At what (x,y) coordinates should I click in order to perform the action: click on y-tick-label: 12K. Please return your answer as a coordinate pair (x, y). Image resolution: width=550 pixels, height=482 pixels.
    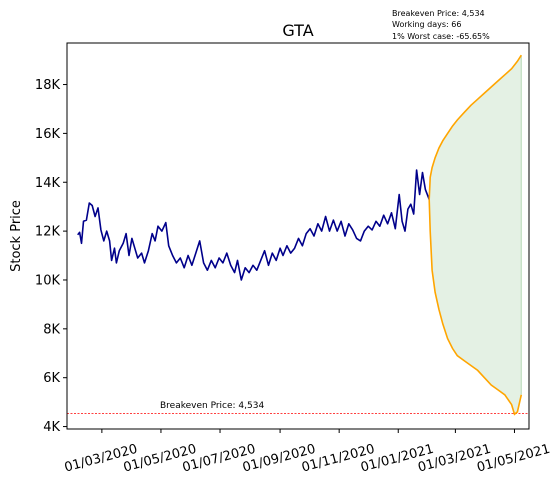
    Looking at the image, I should click on (48, 232).